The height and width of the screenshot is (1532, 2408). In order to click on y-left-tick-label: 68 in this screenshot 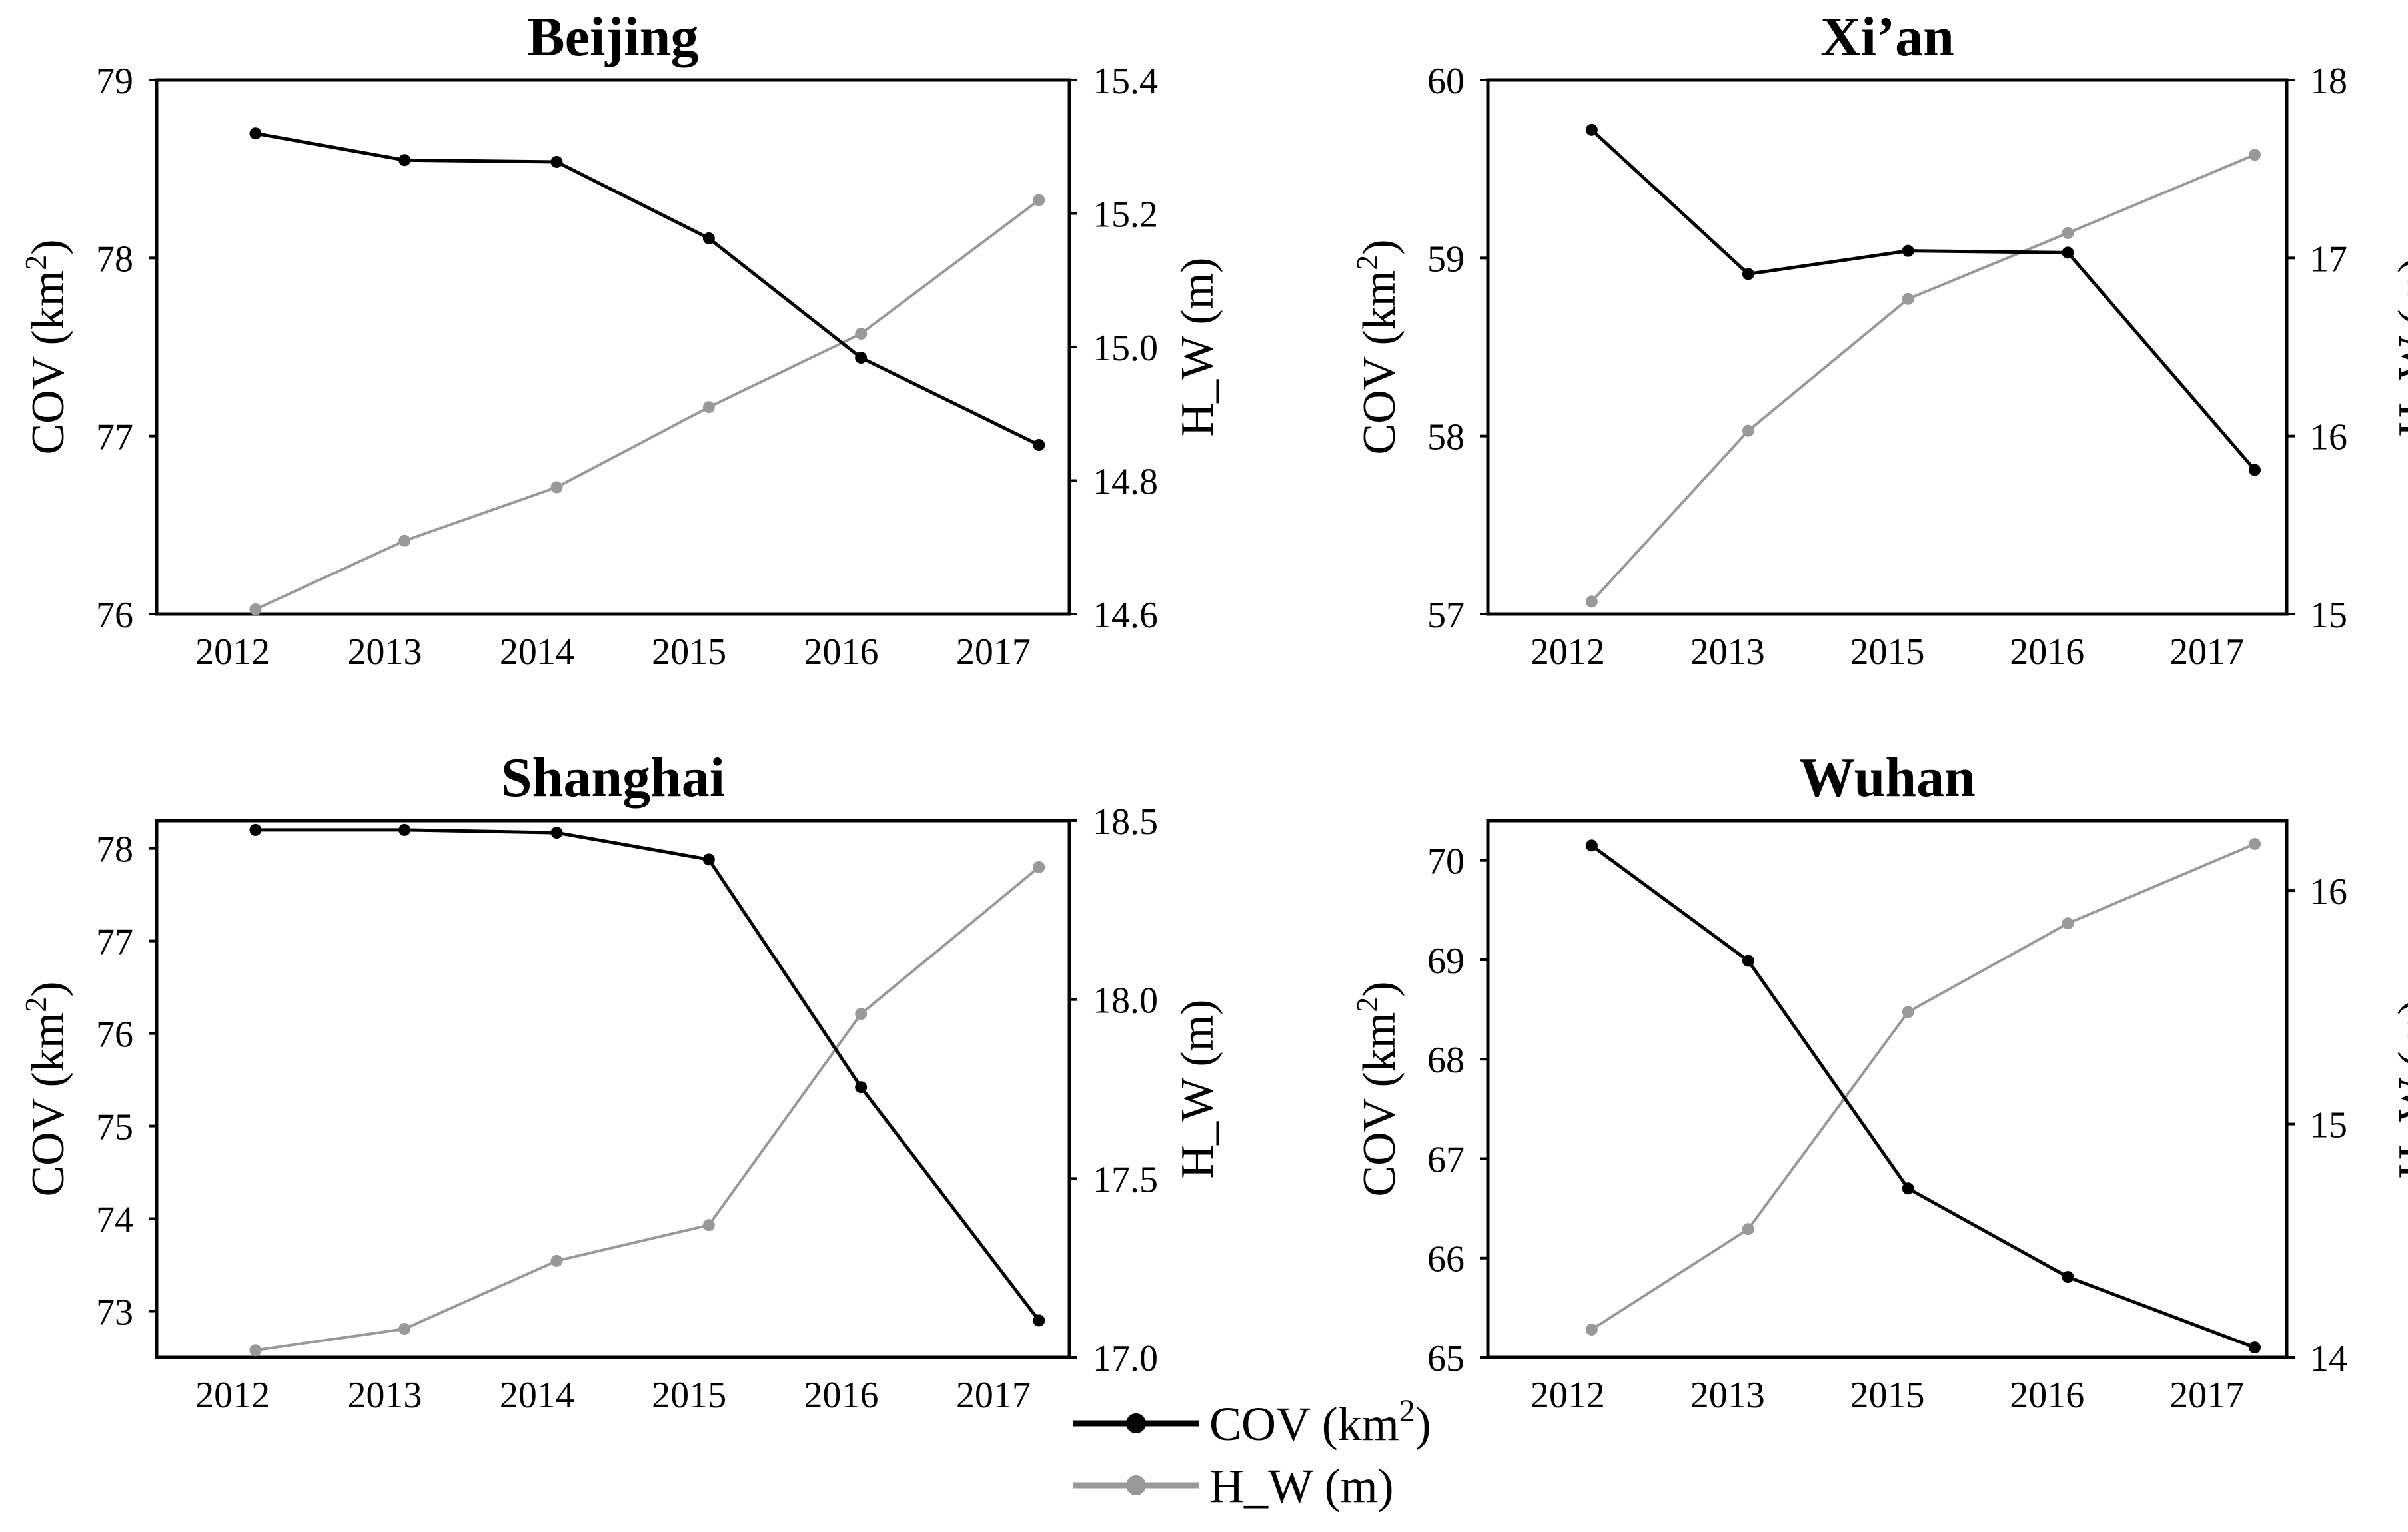, I will do `click(1446, 1060)`.